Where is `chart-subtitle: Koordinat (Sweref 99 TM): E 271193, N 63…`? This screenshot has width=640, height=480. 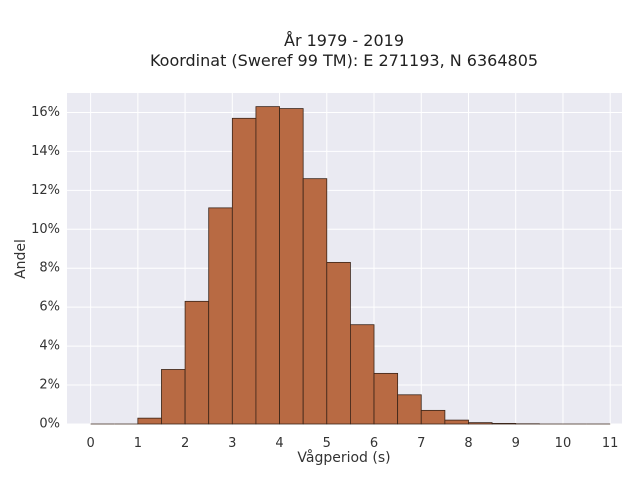
chart-subtitle: Koordinat (Sweref 99 TM): E 271193, N 63… is located at coordinates (344, 60).